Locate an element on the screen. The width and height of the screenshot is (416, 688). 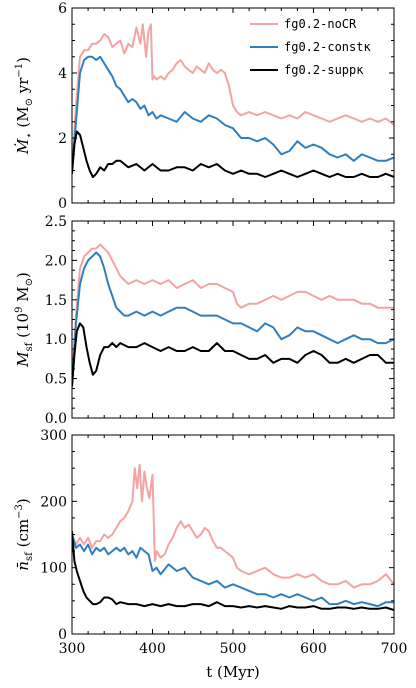
y-label-unit-tail: M is located at coordinates (23, 296).